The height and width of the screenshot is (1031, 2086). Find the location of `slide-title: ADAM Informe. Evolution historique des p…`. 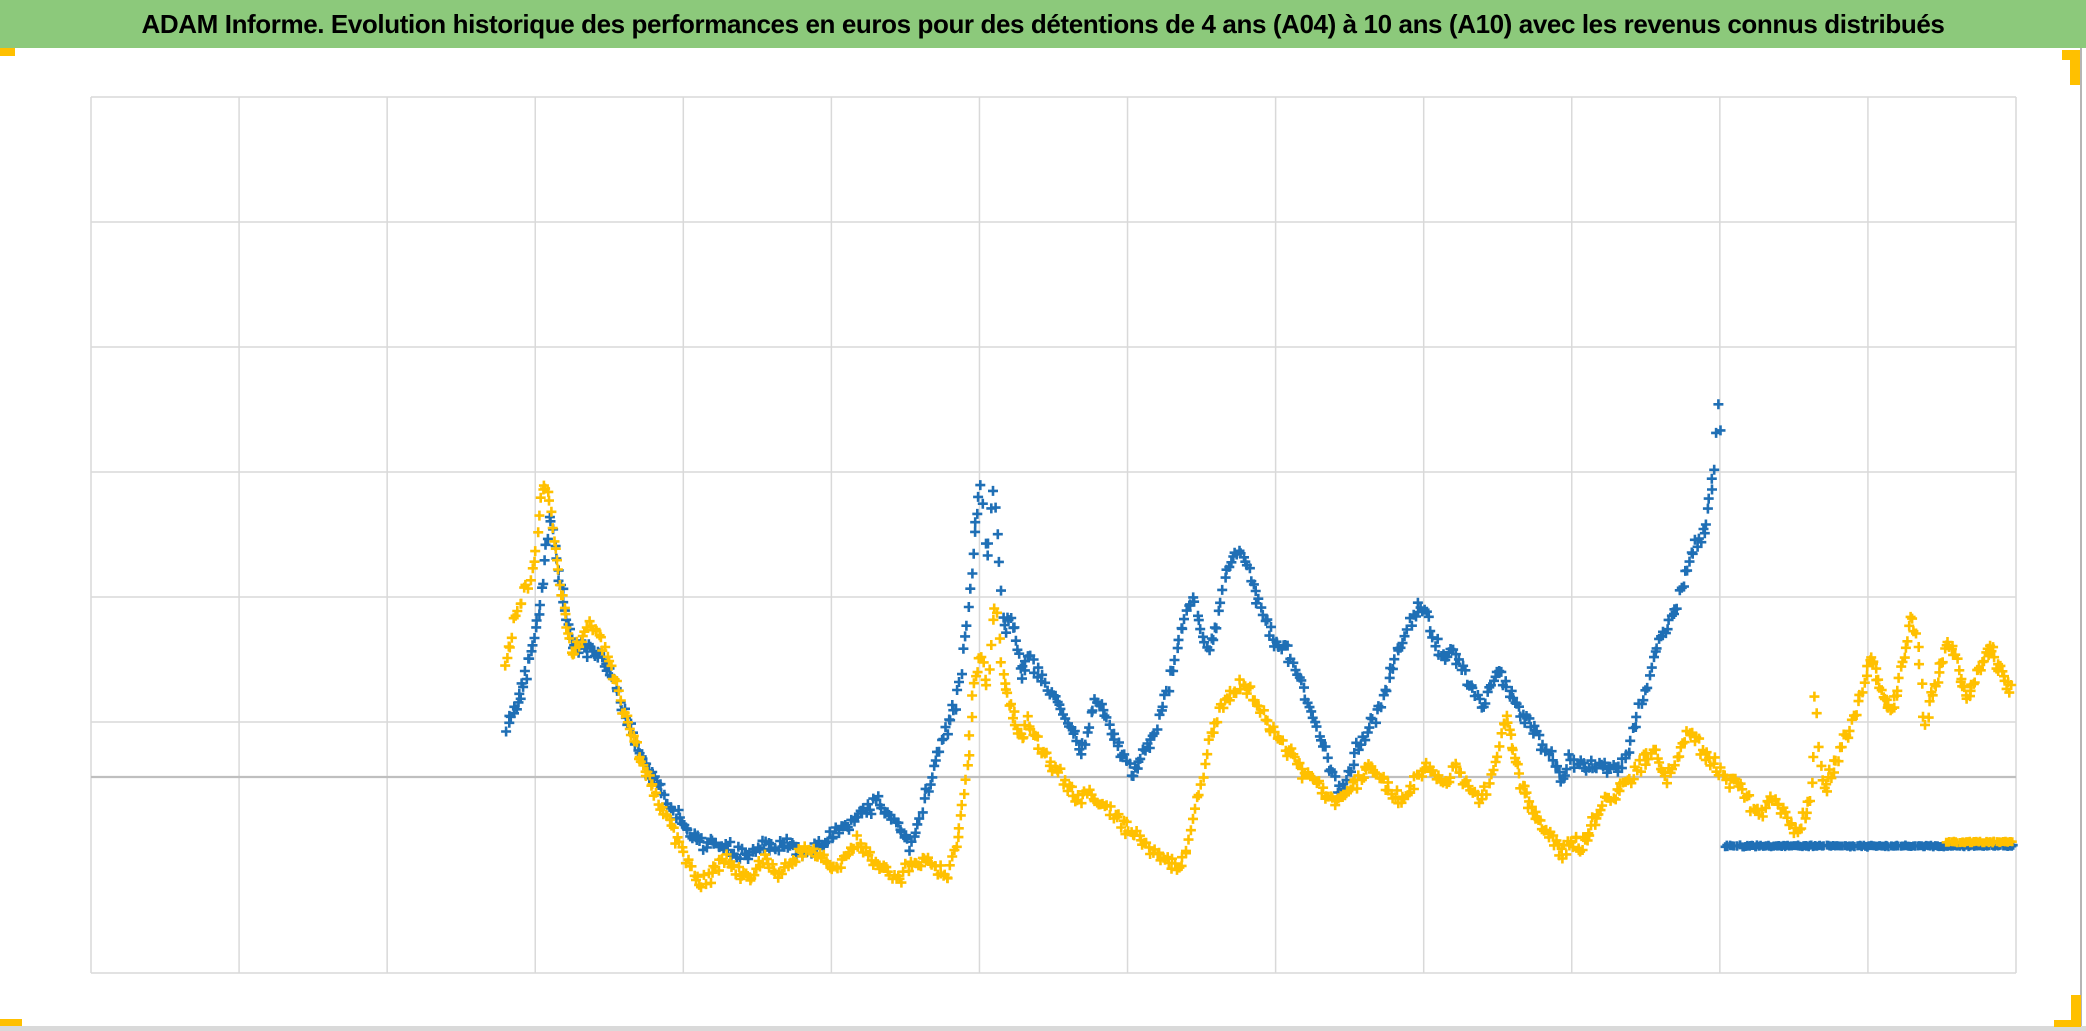

slide-title: ADAM Informe. Evolution historique des p… is located at coordinates (1043, 23).